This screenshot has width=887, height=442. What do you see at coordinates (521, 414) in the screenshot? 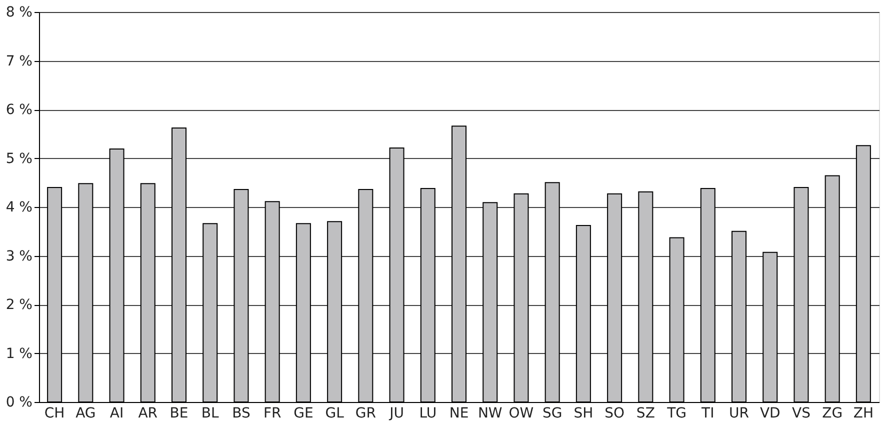
I see `x-tick-label: OW` at bounding box center [521, 414].